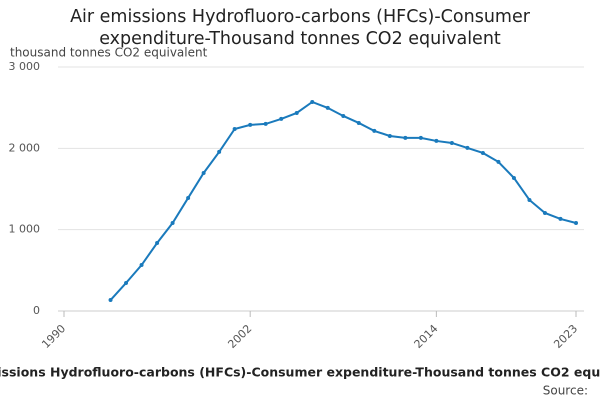 The image size is (600, 400). I want to click on y-tick-label: 3 000, so click(25, 66).